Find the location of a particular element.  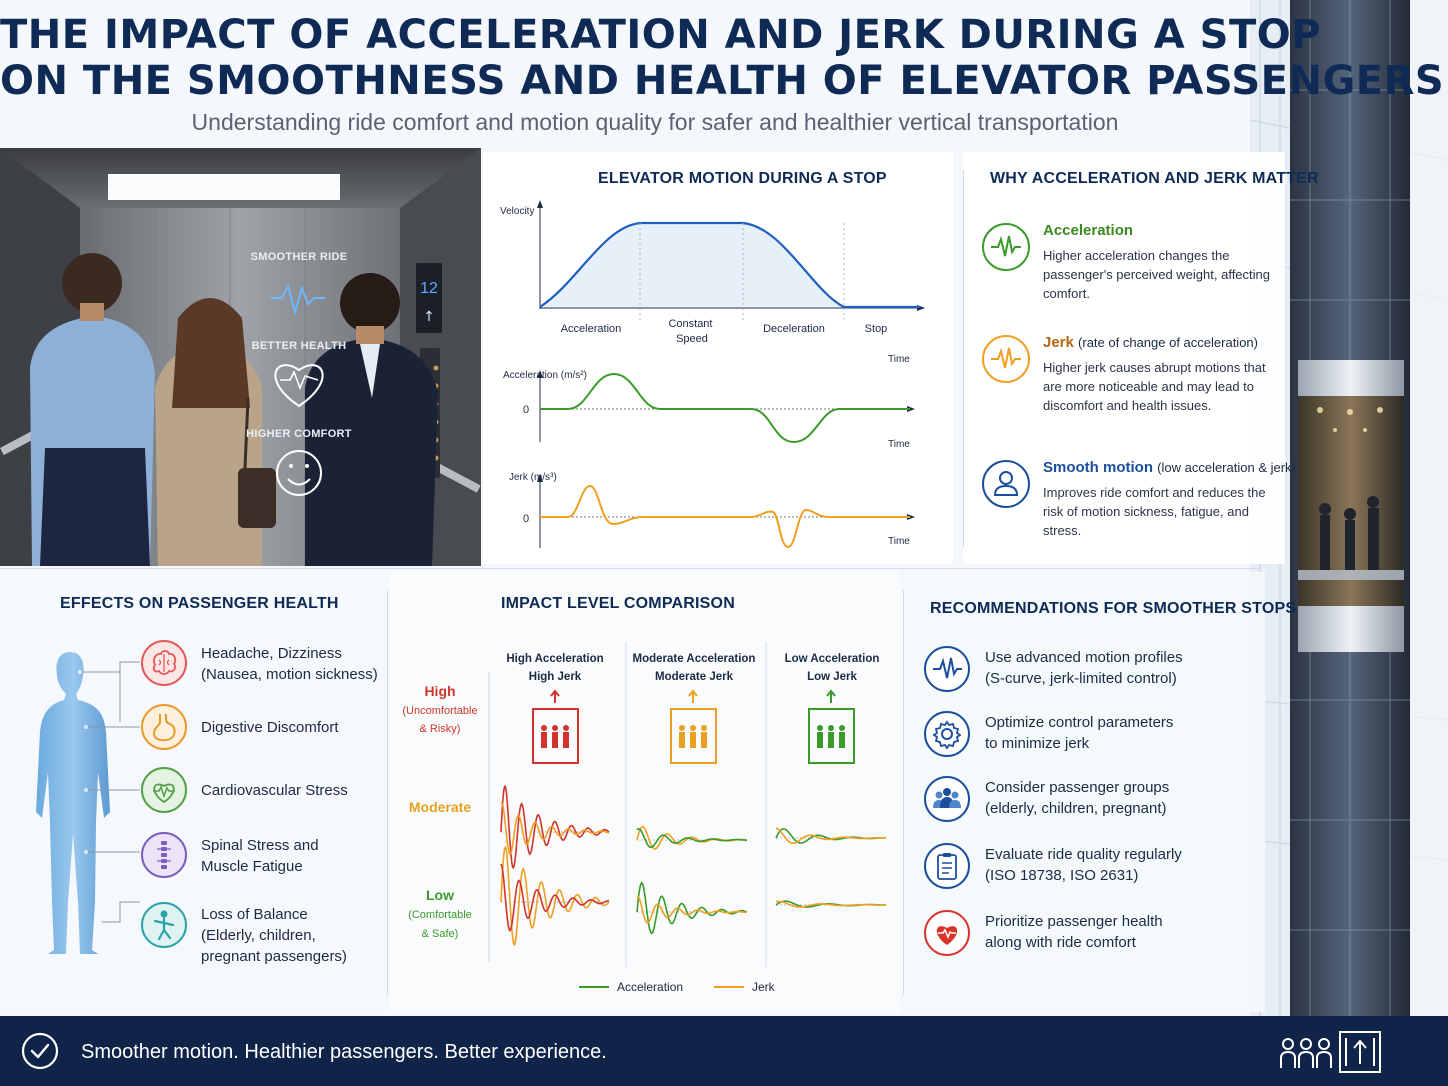

jerk-axis-label: Jerk (m/s³) is located at coordinates (533, 477).